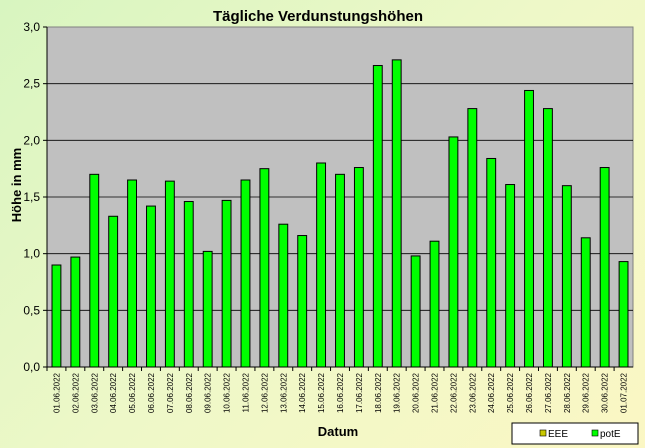  I want to click on x-tick-label: 28.06.2022, so click(567, 392).